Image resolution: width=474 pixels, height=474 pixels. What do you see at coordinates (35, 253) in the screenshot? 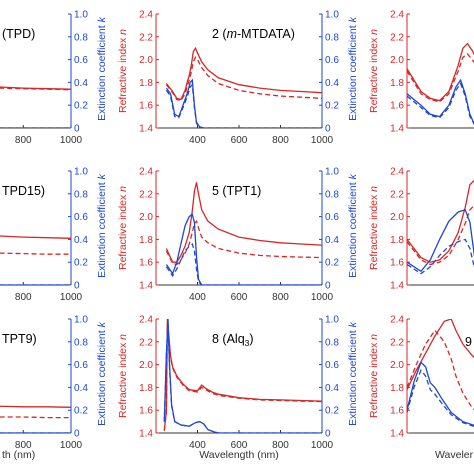
I see `p4-series-n-dashed` at bounding box center [35, 253].